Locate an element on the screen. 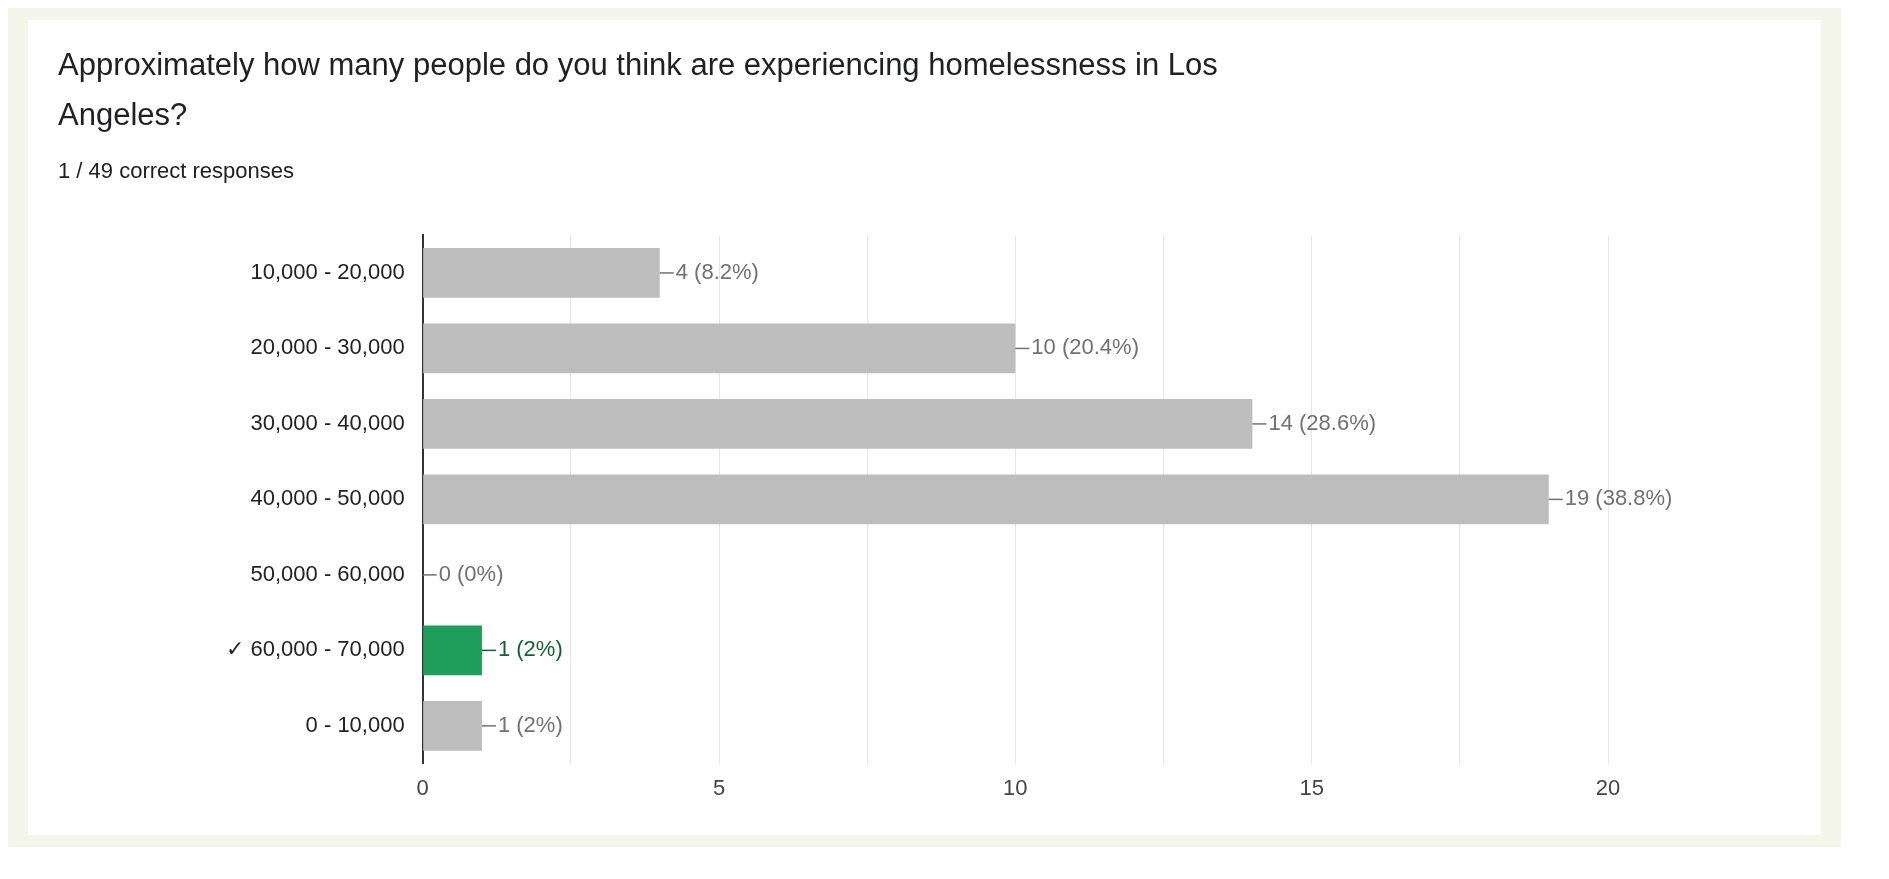 The height and width of the screenshot is (879, 1889). y-tick-label: 20,000 - 30,000 is located at coordinates (327, 347).